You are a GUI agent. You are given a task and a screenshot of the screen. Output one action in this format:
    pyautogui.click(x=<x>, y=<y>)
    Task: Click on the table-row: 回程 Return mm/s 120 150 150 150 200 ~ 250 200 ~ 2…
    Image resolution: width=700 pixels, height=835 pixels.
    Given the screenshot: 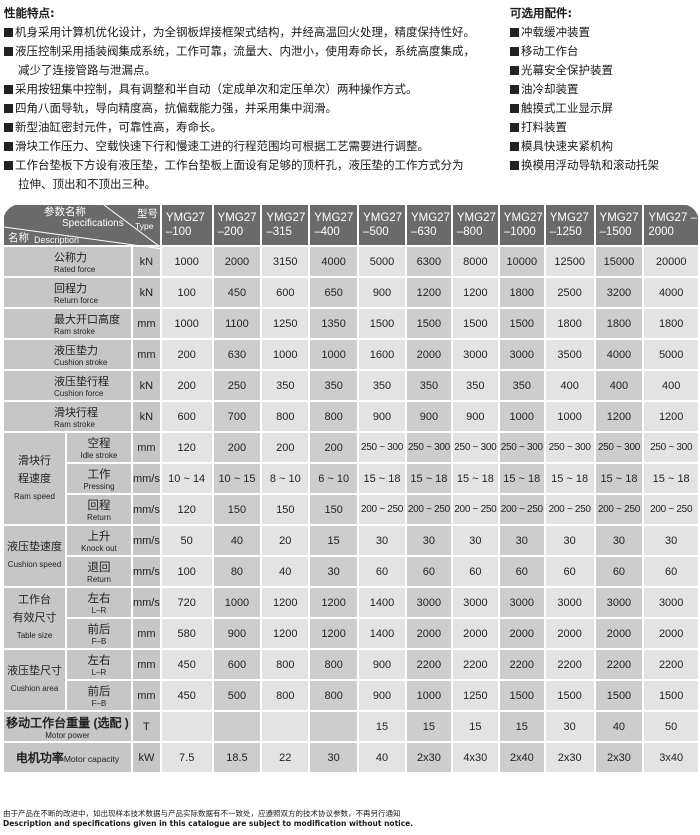 What is the action you would take?
    pyautogui.click(x=351, y=509)
    